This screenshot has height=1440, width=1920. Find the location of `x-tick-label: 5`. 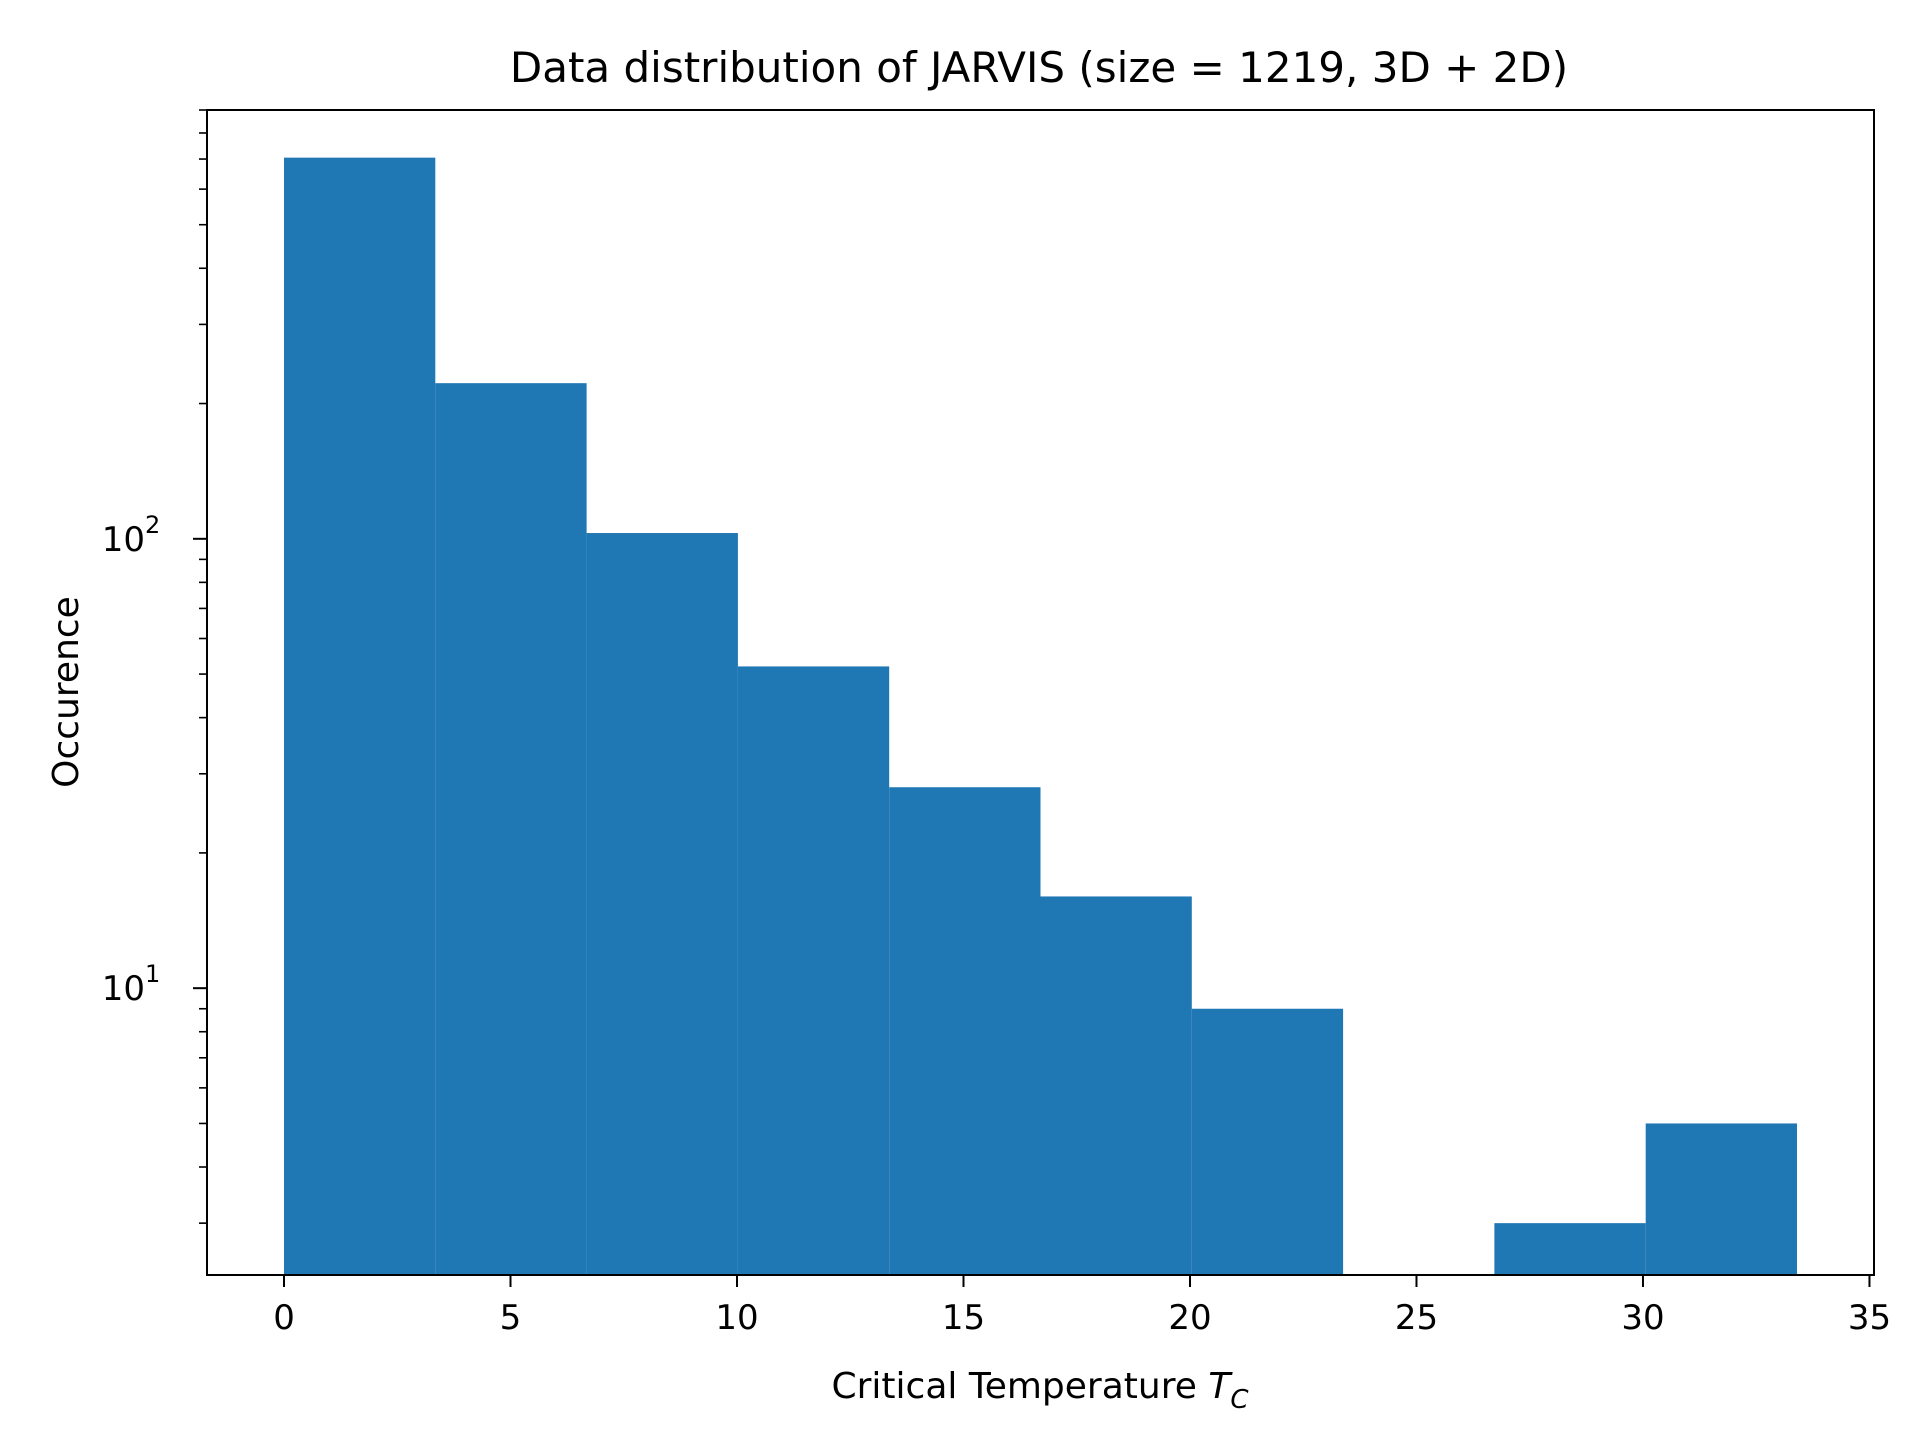

x-tick-label: 5 is located at coordinates (511, 1318).